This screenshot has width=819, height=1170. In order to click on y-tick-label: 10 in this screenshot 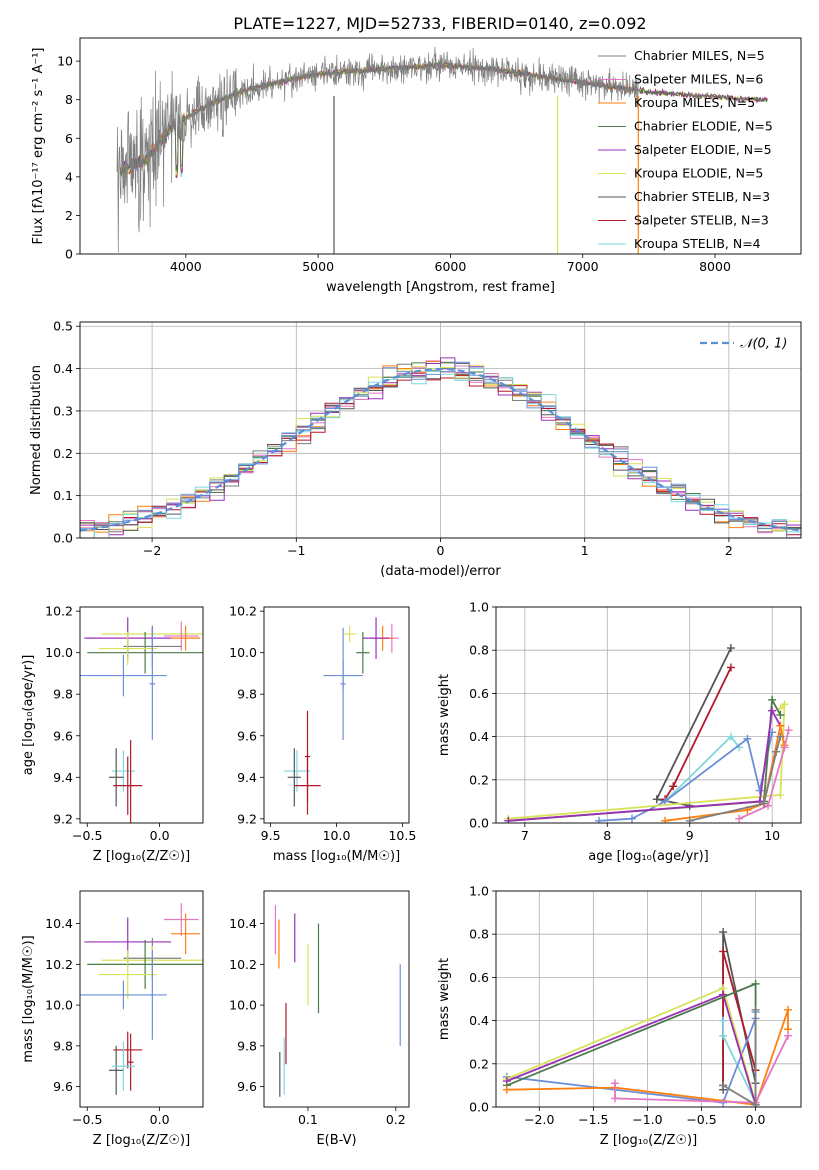, I will do `click(65, 61)`.